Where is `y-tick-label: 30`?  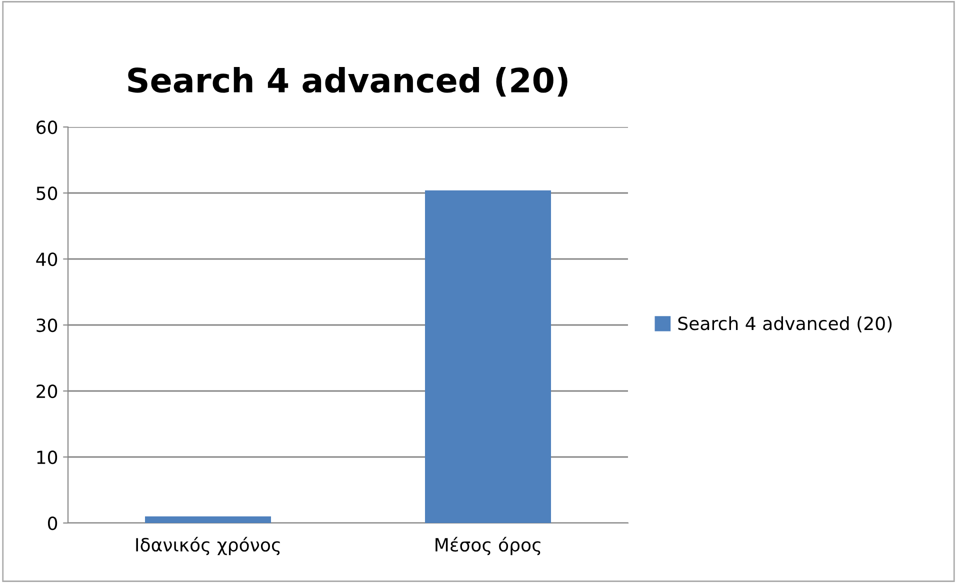 y-tick-label: 30 is located at coordinates (47, 325).